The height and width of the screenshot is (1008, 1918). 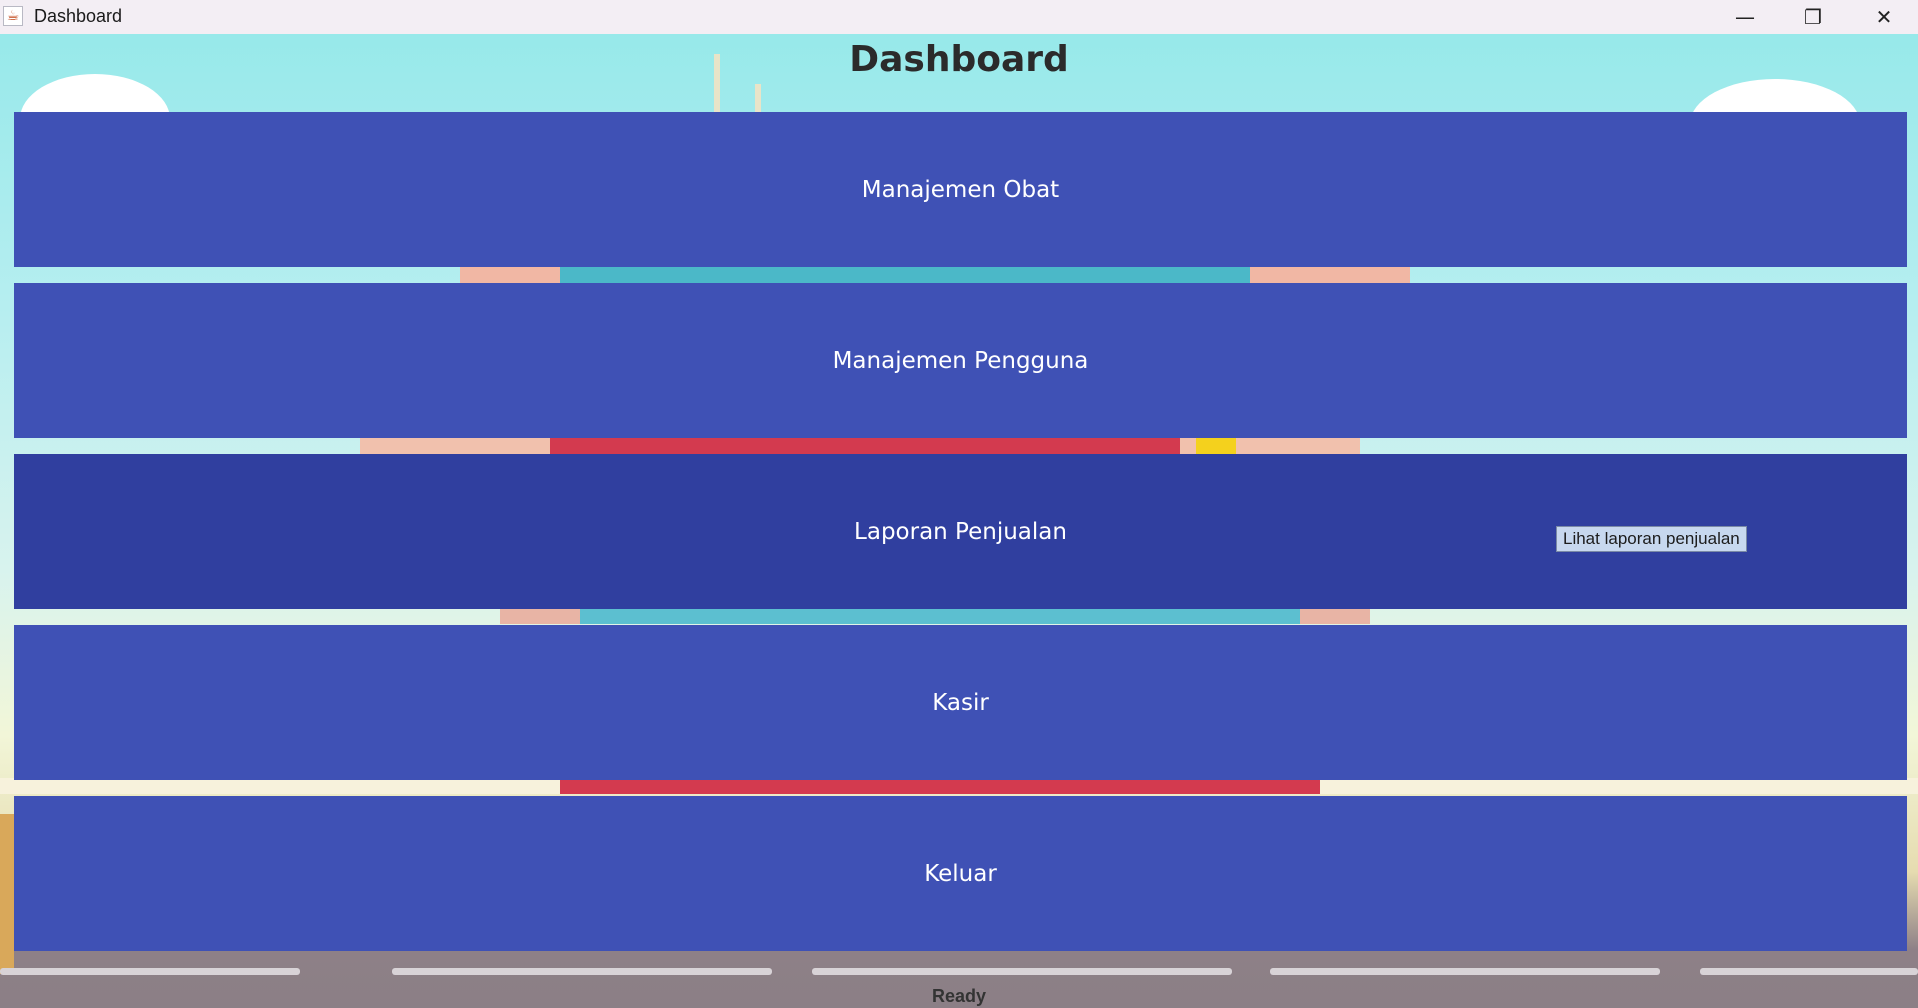 I want to click on tooltip: Lihat laporan penjualan, so click(x=1651, y=539).